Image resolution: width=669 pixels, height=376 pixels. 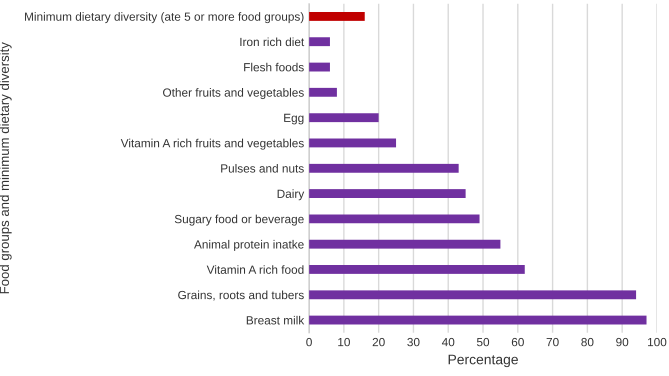 I want to click on y-tick-label: Egg, so click(x=294, y=119).